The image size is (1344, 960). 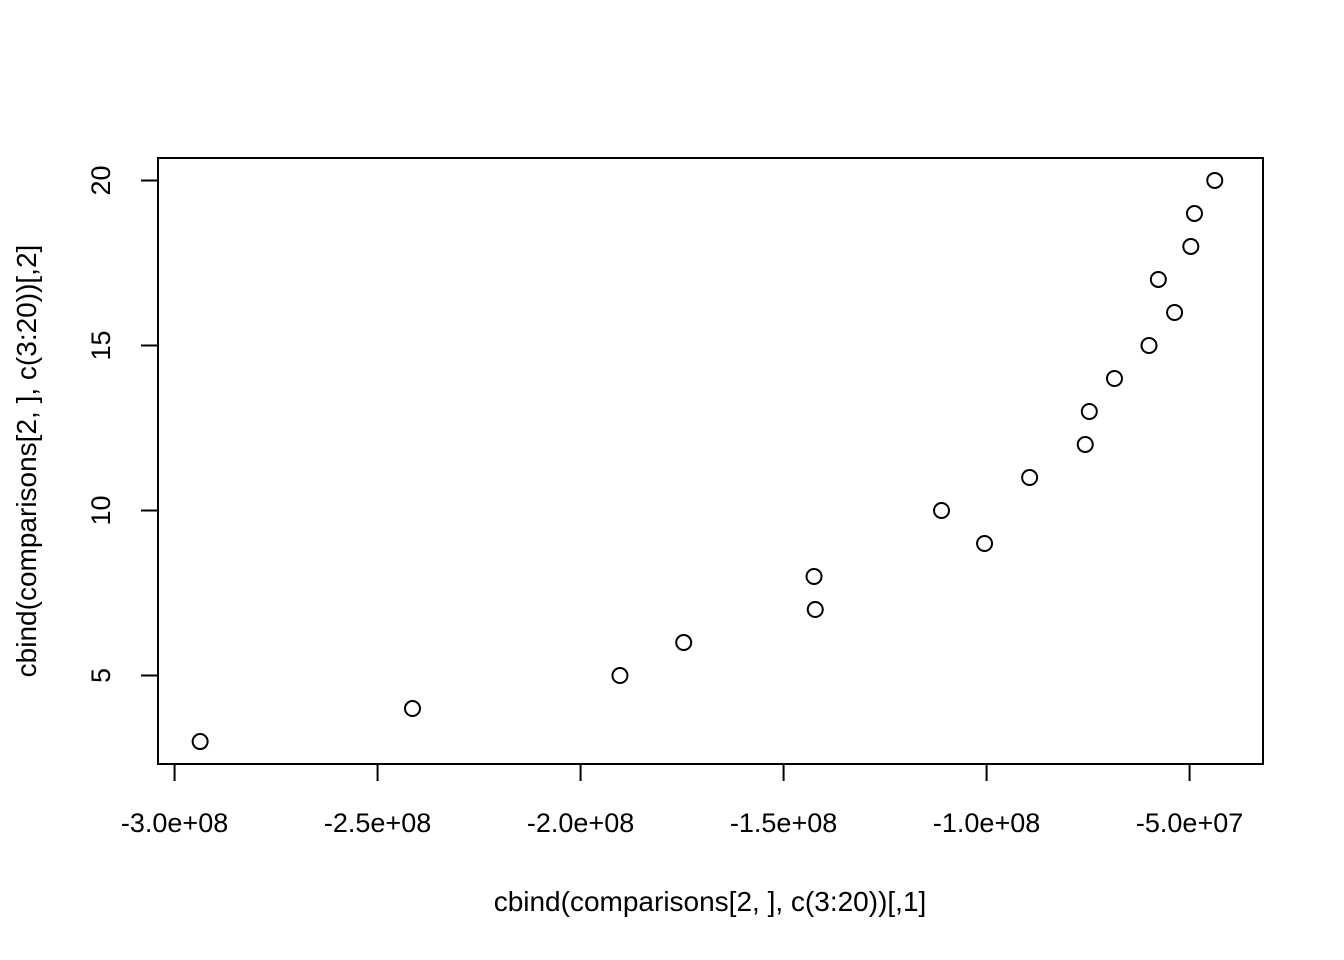 What do you see at coordinates (986, 823) in the screenshot?
I see `x-tick-label: -1.0e+08` at bounding box center [986, 823].